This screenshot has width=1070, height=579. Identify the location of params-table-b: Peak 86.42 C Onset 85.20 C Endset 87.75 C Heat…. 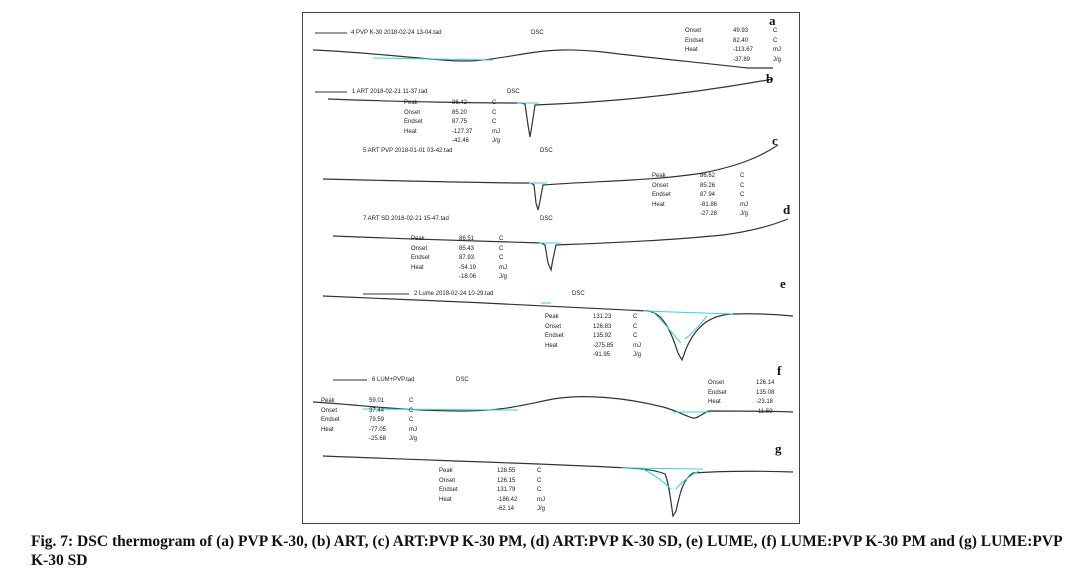
(458, 123).